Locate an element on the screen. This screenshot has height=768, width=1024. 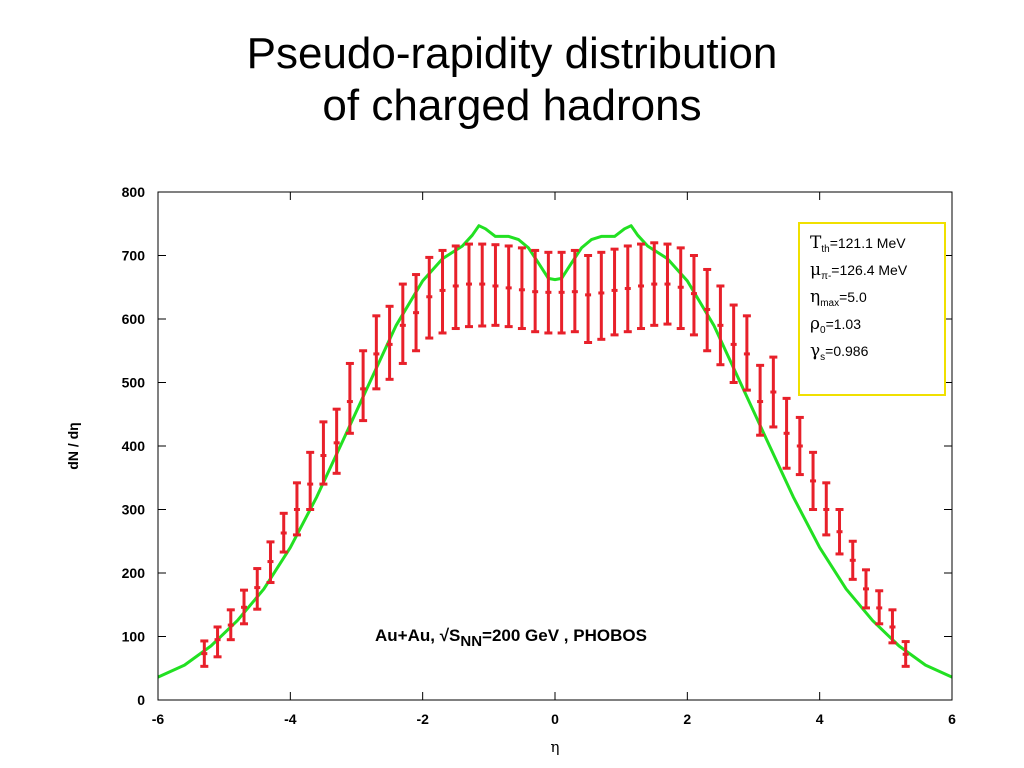
parameter-line: γs=0.986 is located at coordinates (839, 352).